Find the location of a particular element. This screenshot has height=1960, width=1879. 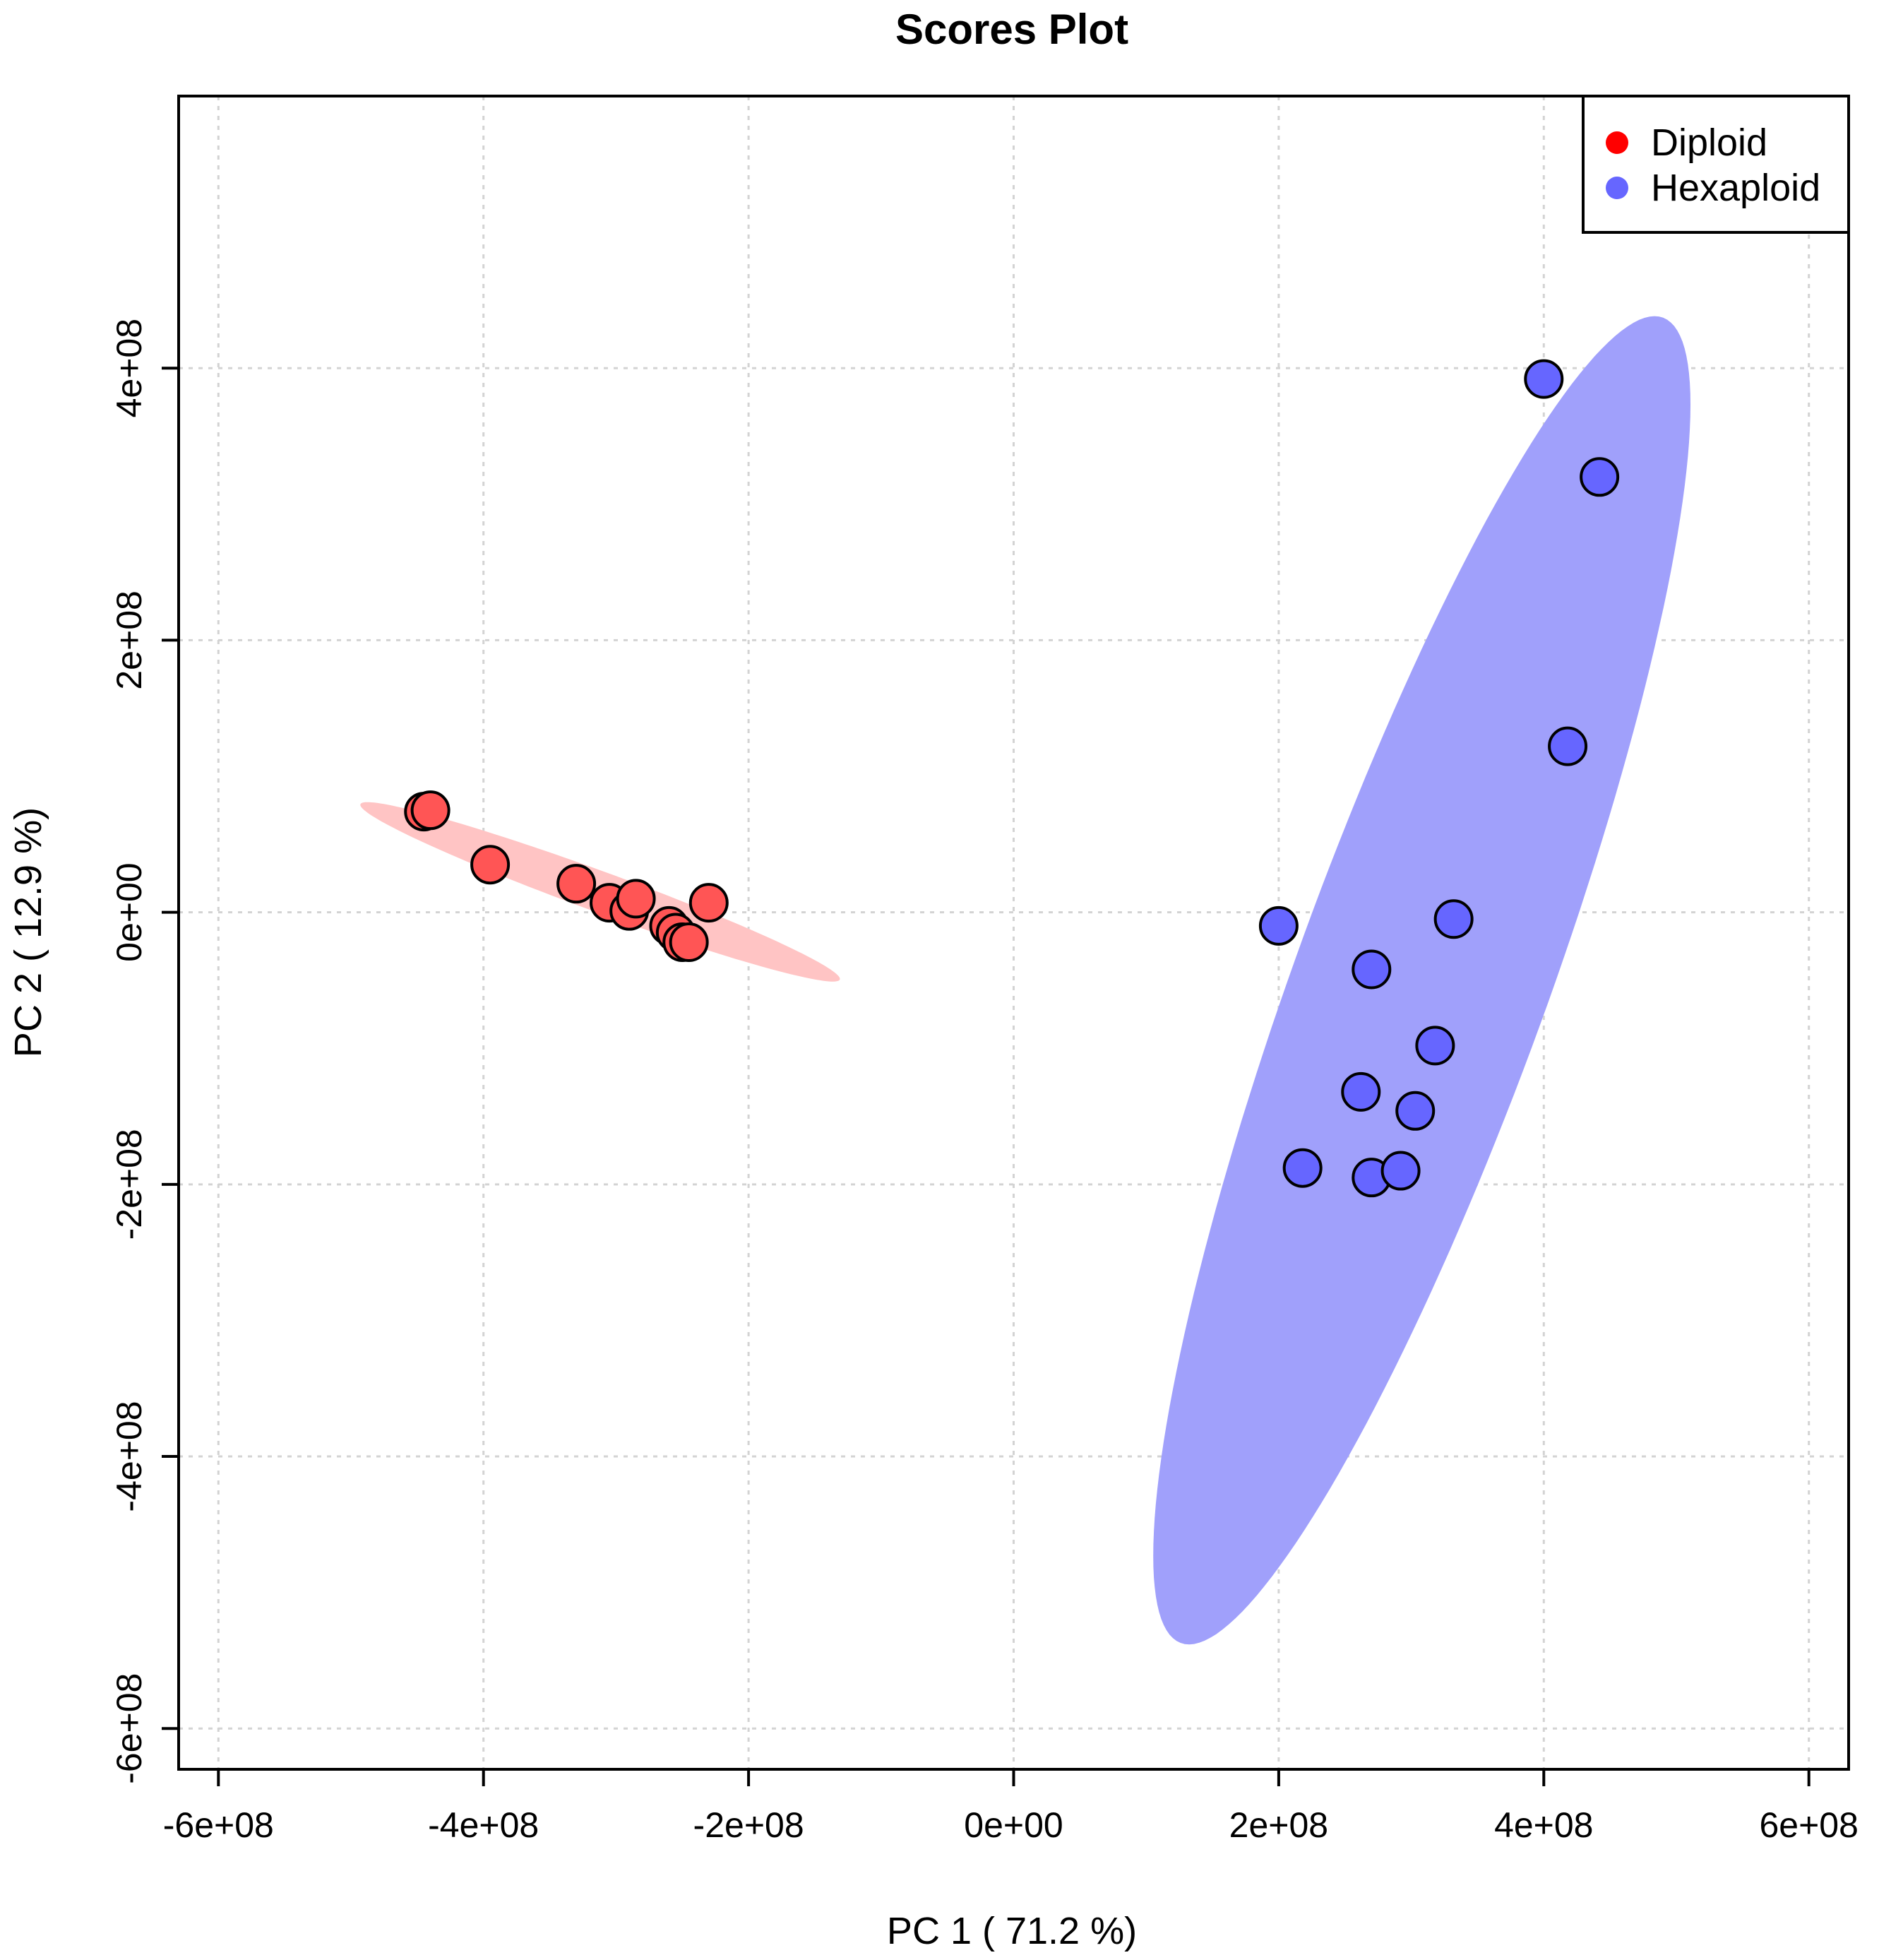

x-tick-label: -6e+08 is located at coordinates (218, 1825).